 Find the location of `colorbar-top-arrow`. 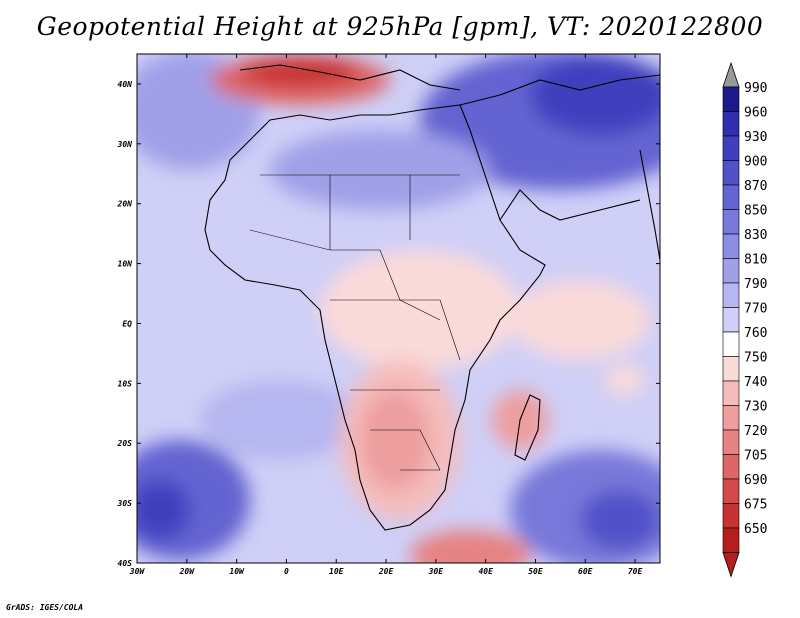

colorbar-top-arrow is located at coordinates (731, 74).